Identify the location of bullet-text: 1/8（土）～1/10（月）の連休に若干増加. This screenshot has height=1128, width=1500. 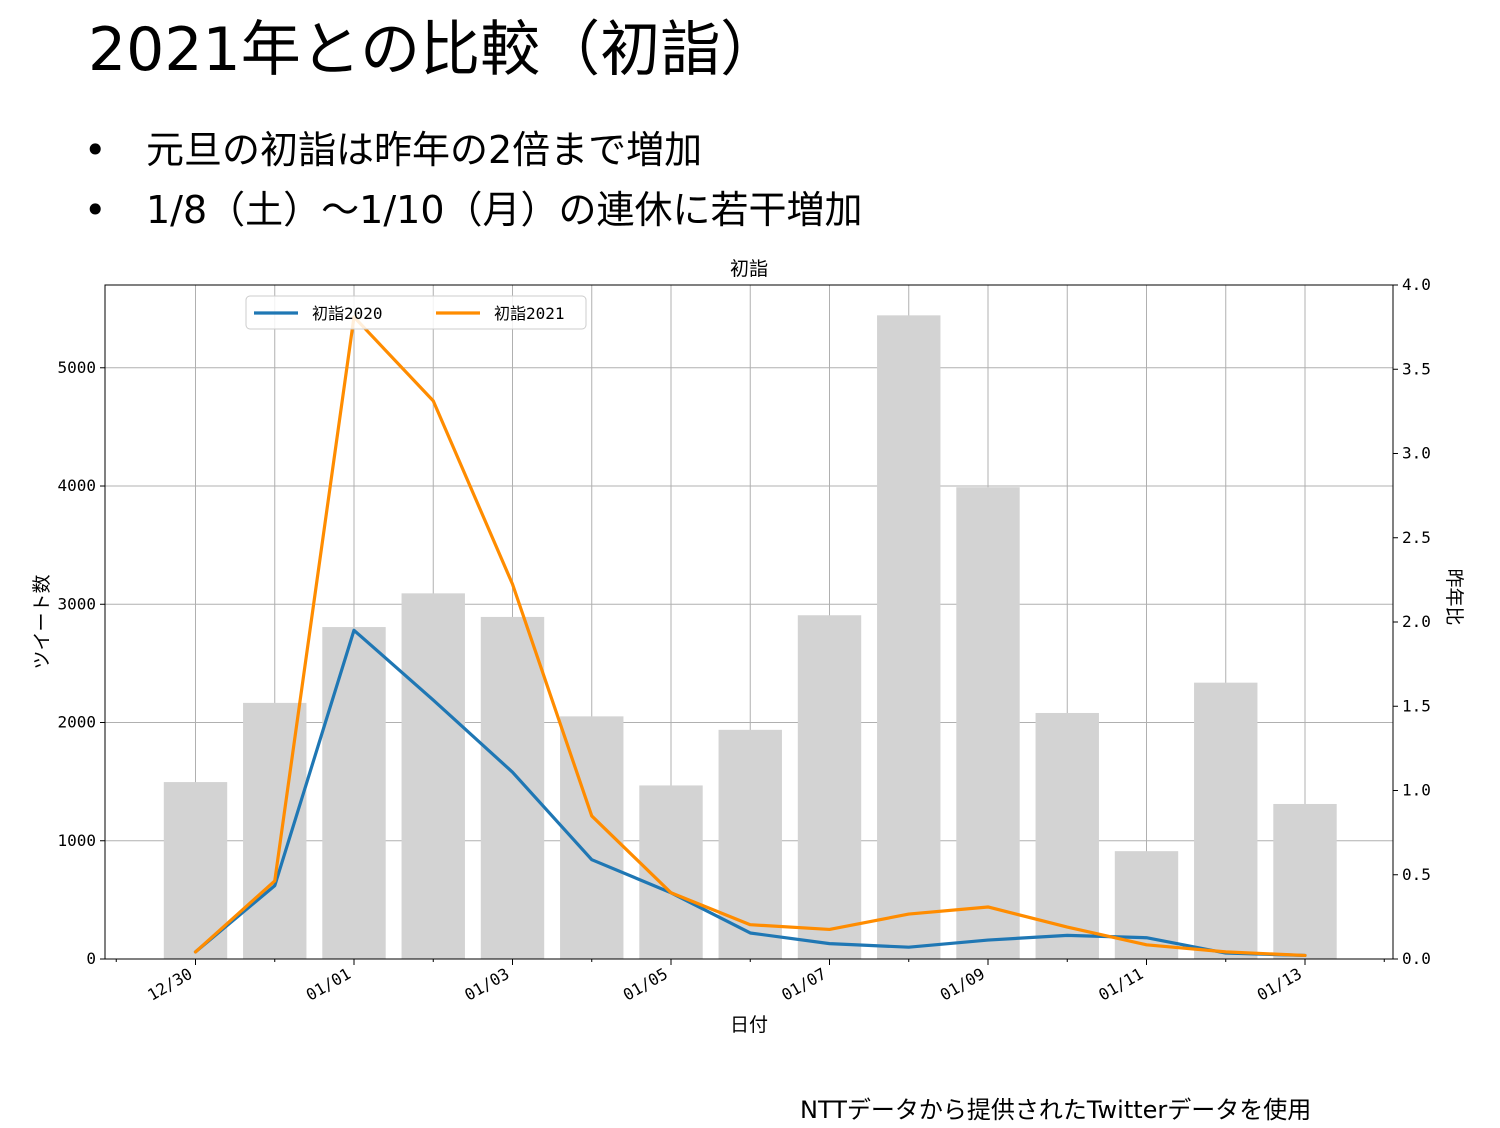
(504, 210).